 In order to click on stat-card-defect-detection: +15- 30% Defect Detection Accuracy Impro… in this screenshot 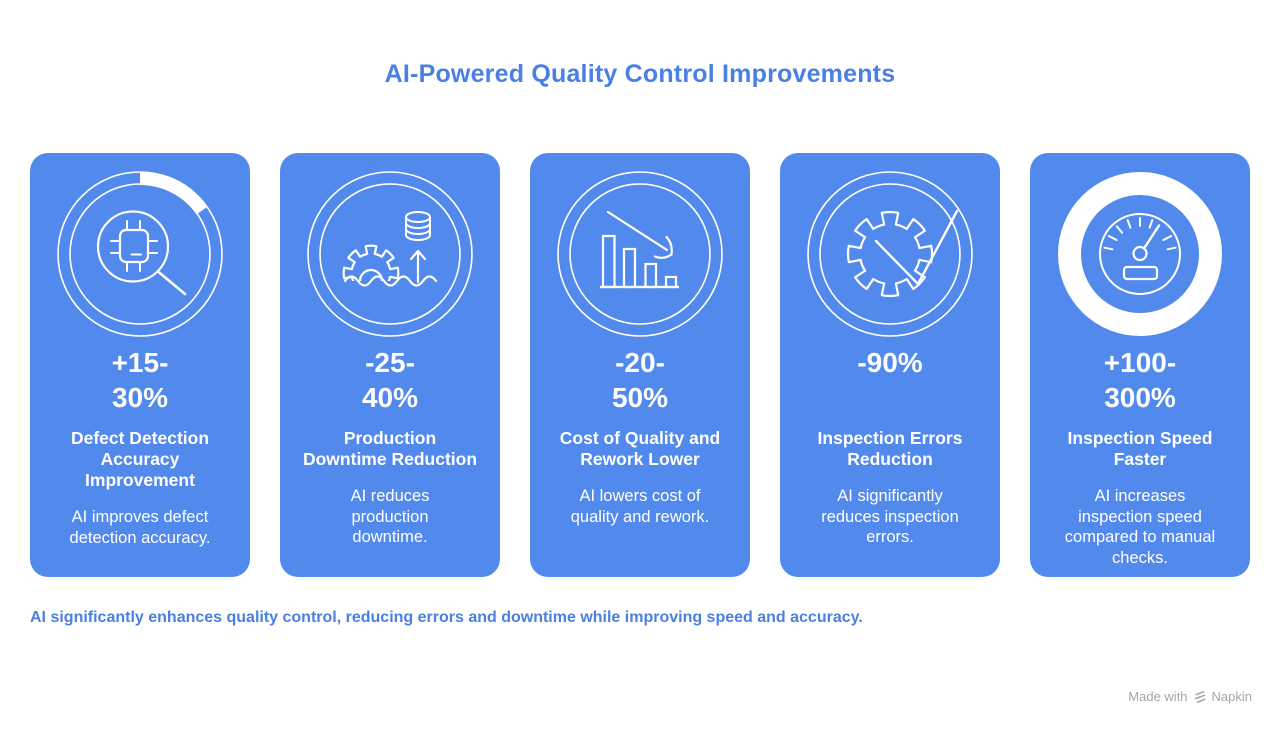, I will do `click(140, 365)`.